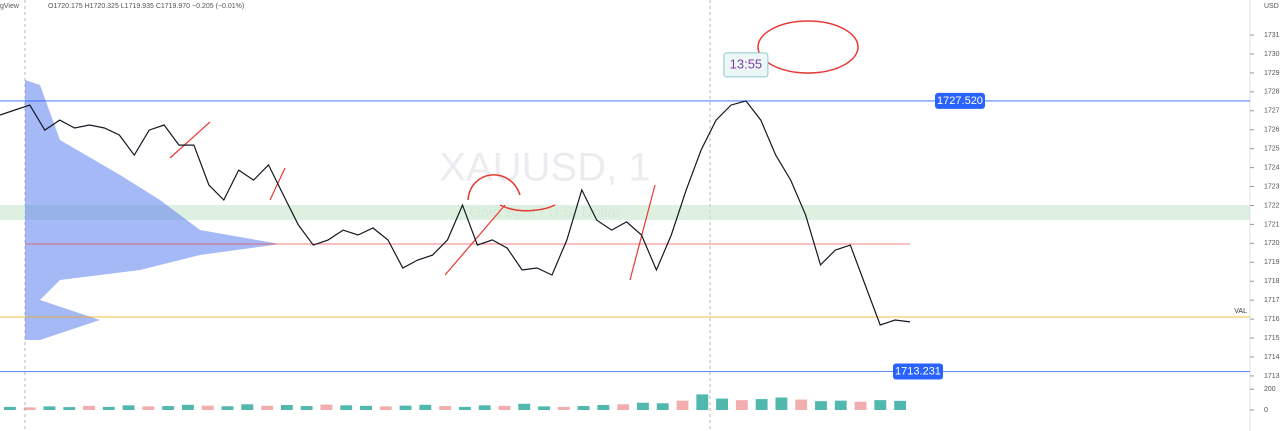 This screenshot has height=431, width=1280. I want to click on y-tick-label: 1715.0, so click(1272, 338).